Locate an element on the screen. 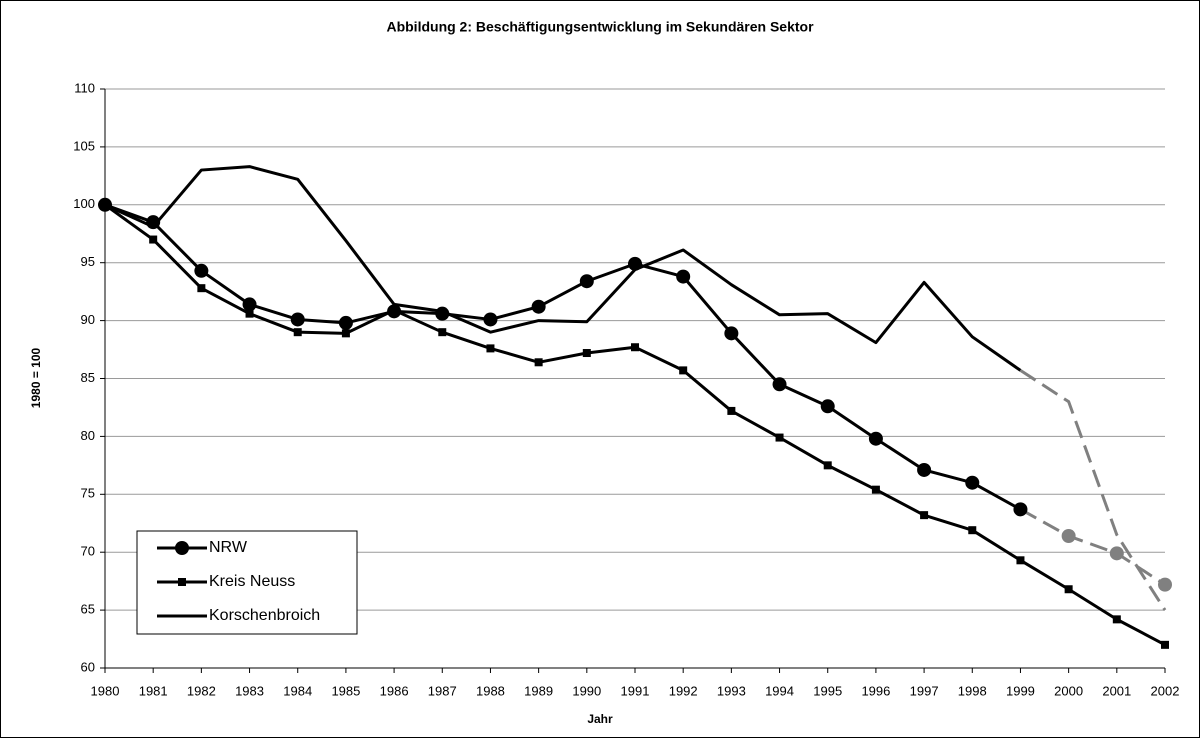 This screenshot has width=1200, height=738. x-tick-label: 1995 is located at coordinates (827, 690).